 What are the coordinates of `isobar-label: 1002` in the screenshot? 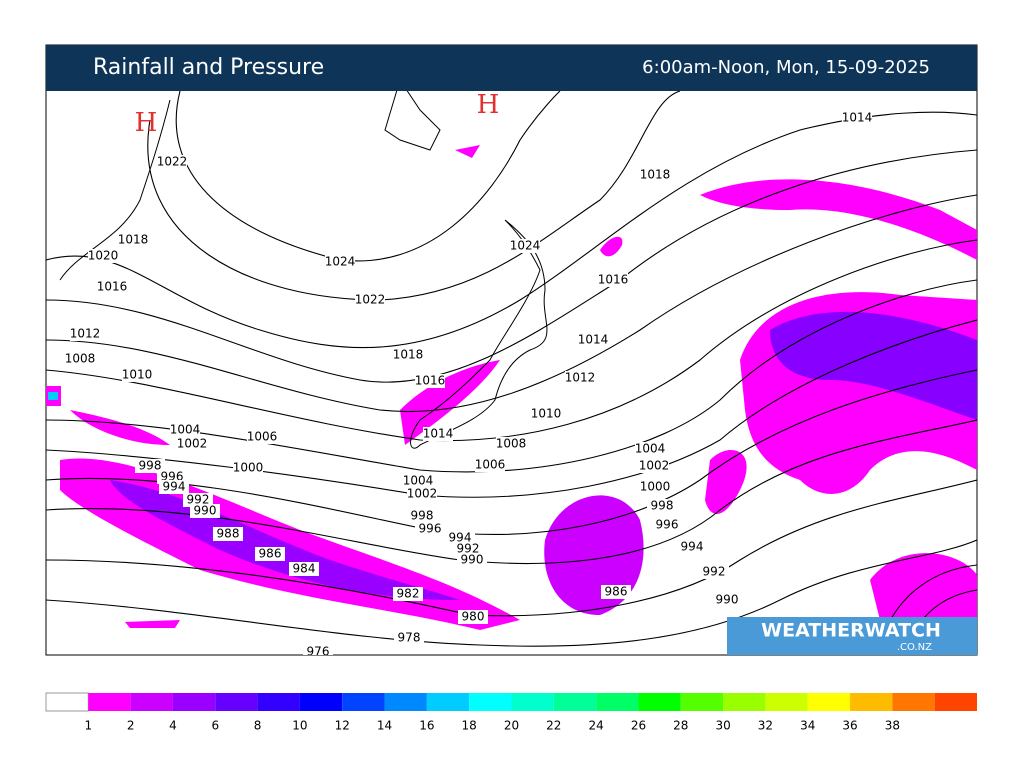 It's located at (654, 466).